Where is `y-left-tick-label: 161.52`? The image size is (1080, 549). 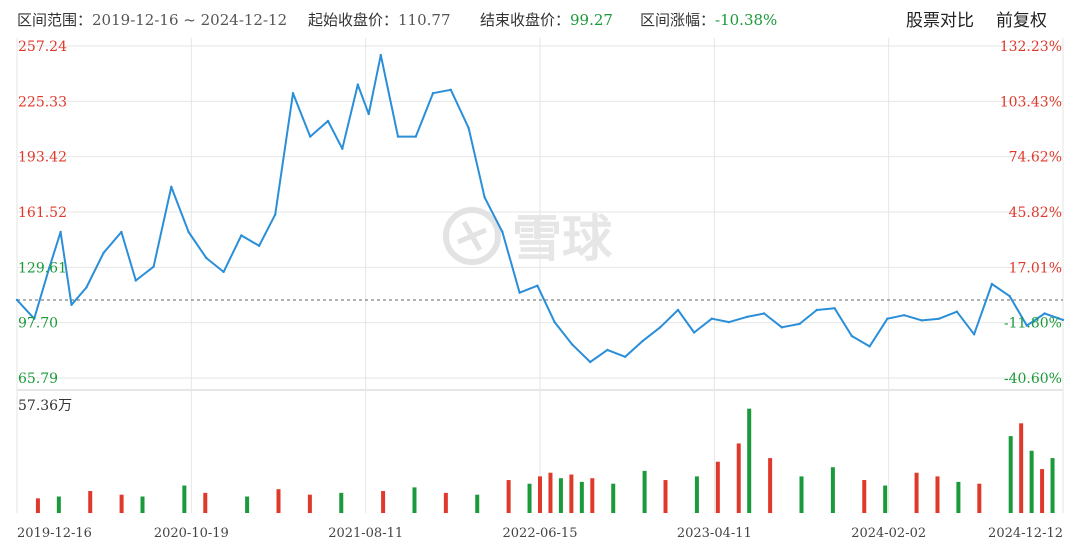 y-left-tick-label: 161.52 is located at coordinates (42, 213).